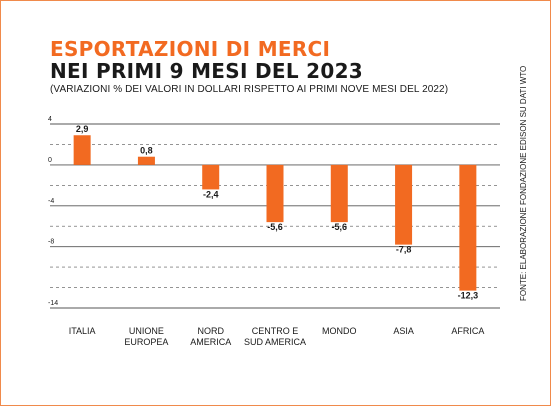 This screenshot has width=551, height=406. Describe the element at coordinates (468, 296) in the screenshot. I see `data-label: -12,3` at that location.